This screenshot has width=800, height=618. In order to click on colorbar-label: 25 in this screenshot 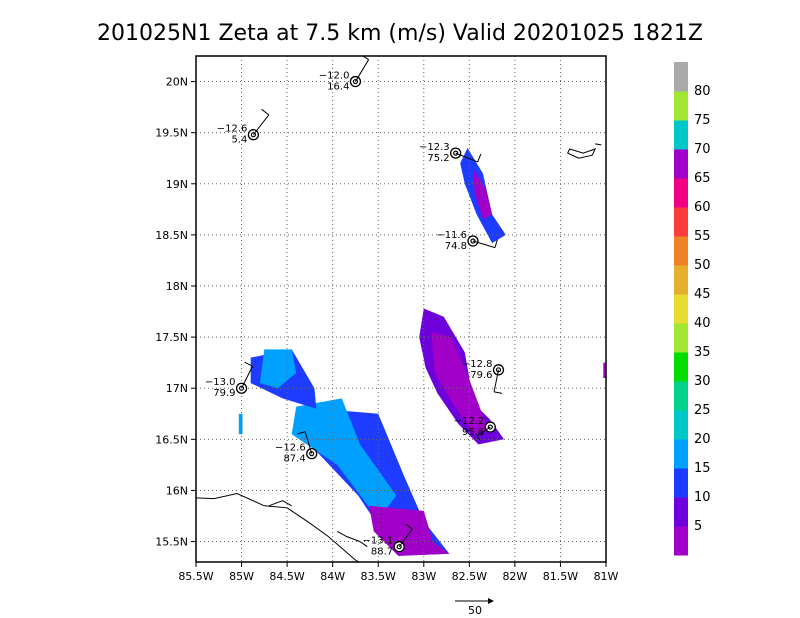, I will do `click(702, 410)`.